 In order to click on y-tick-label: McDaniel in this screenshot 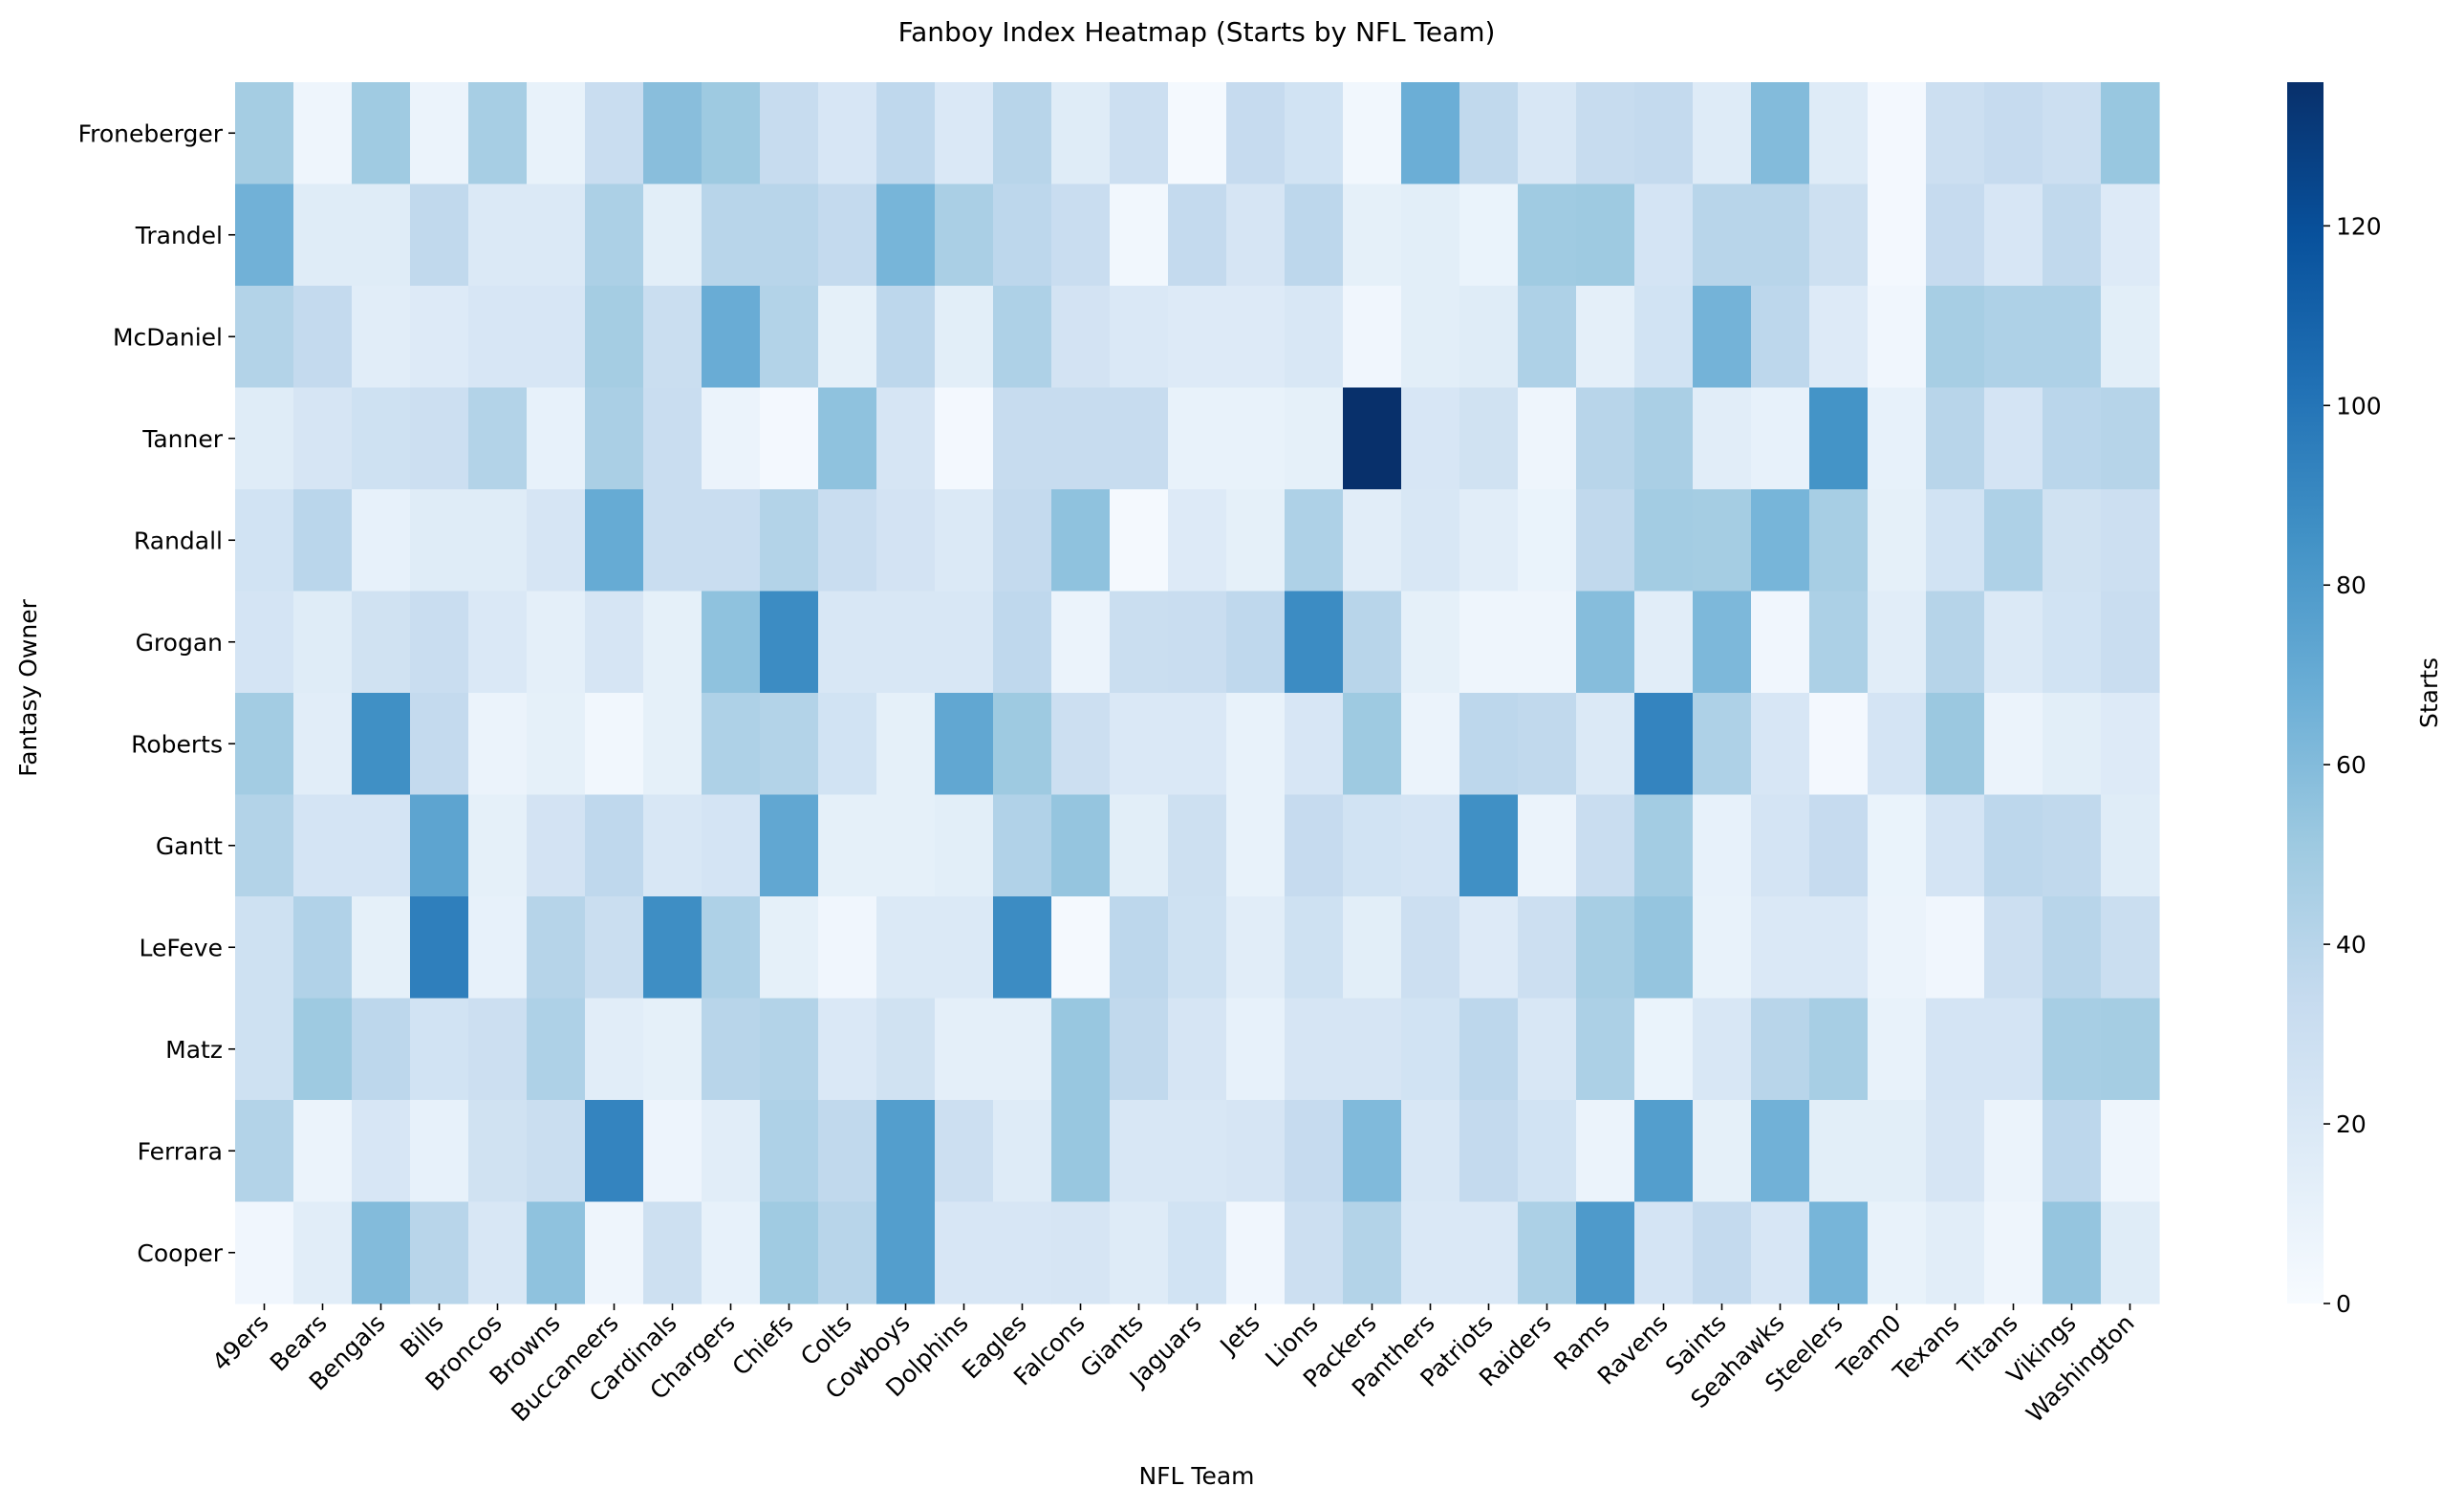, I will do `click(168, 337)`.